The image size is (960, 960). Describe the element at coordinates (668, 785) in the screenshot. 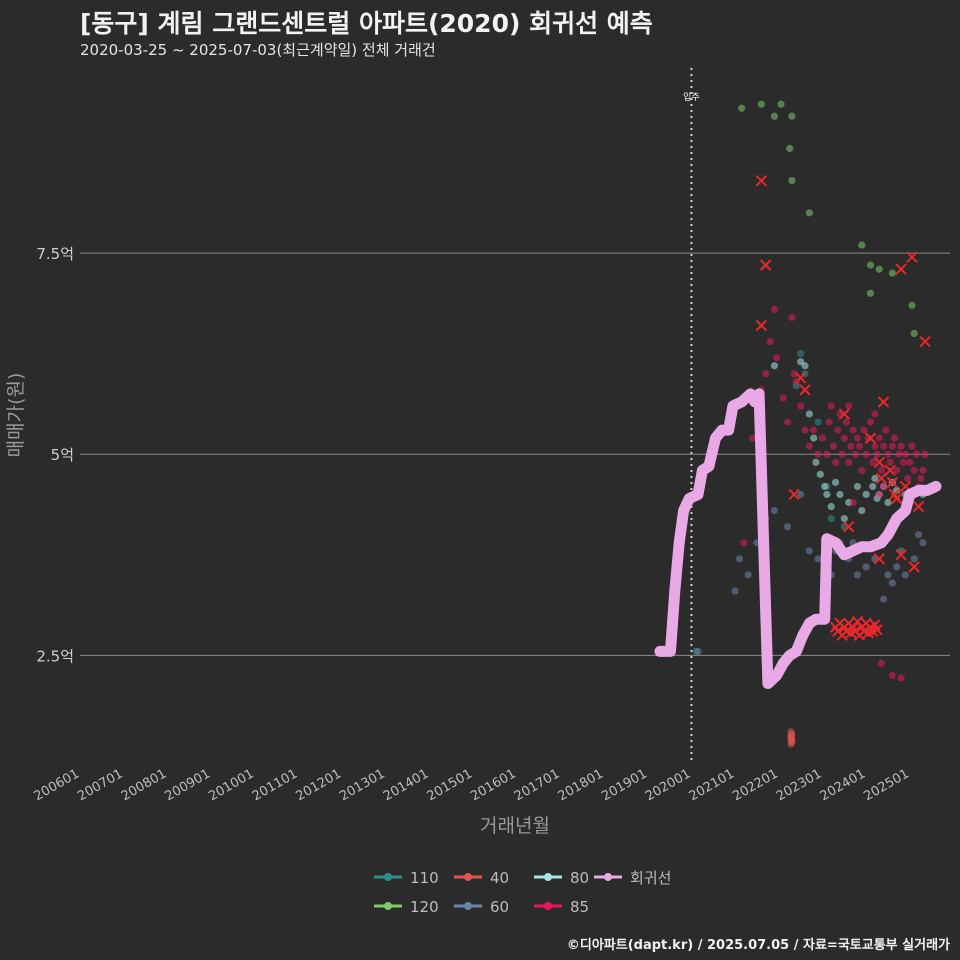

I see `x-tick-label: 202001` at that location.